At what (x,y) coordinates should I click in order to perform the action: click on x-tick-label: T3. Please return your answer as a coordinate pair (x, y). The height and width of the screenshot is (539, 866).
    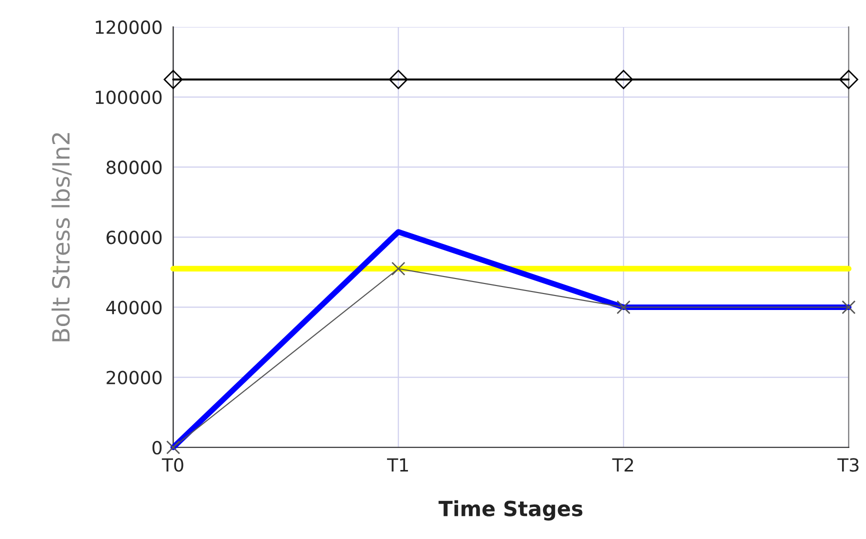
    Looking at the image, I should click on (847, 465).